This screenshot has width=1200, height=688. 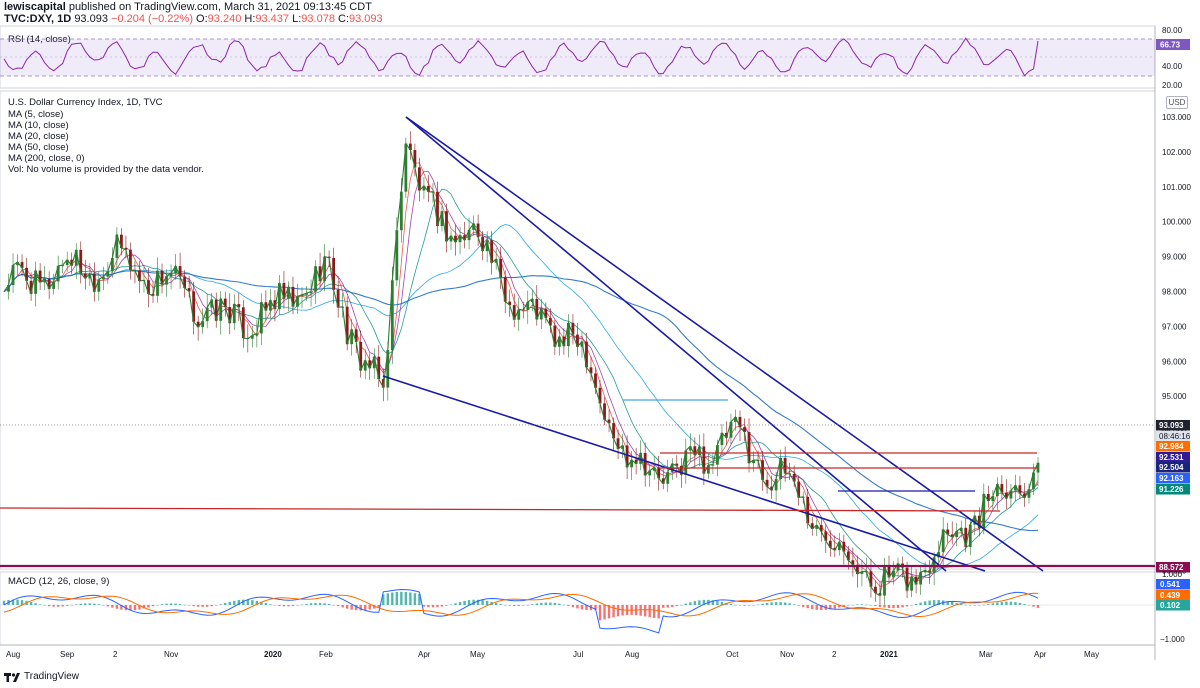 What do you see at coordinates (1174, 361) in the screenshot?
I see `price-tick: 96.000` at bounding box center [1174, 361].